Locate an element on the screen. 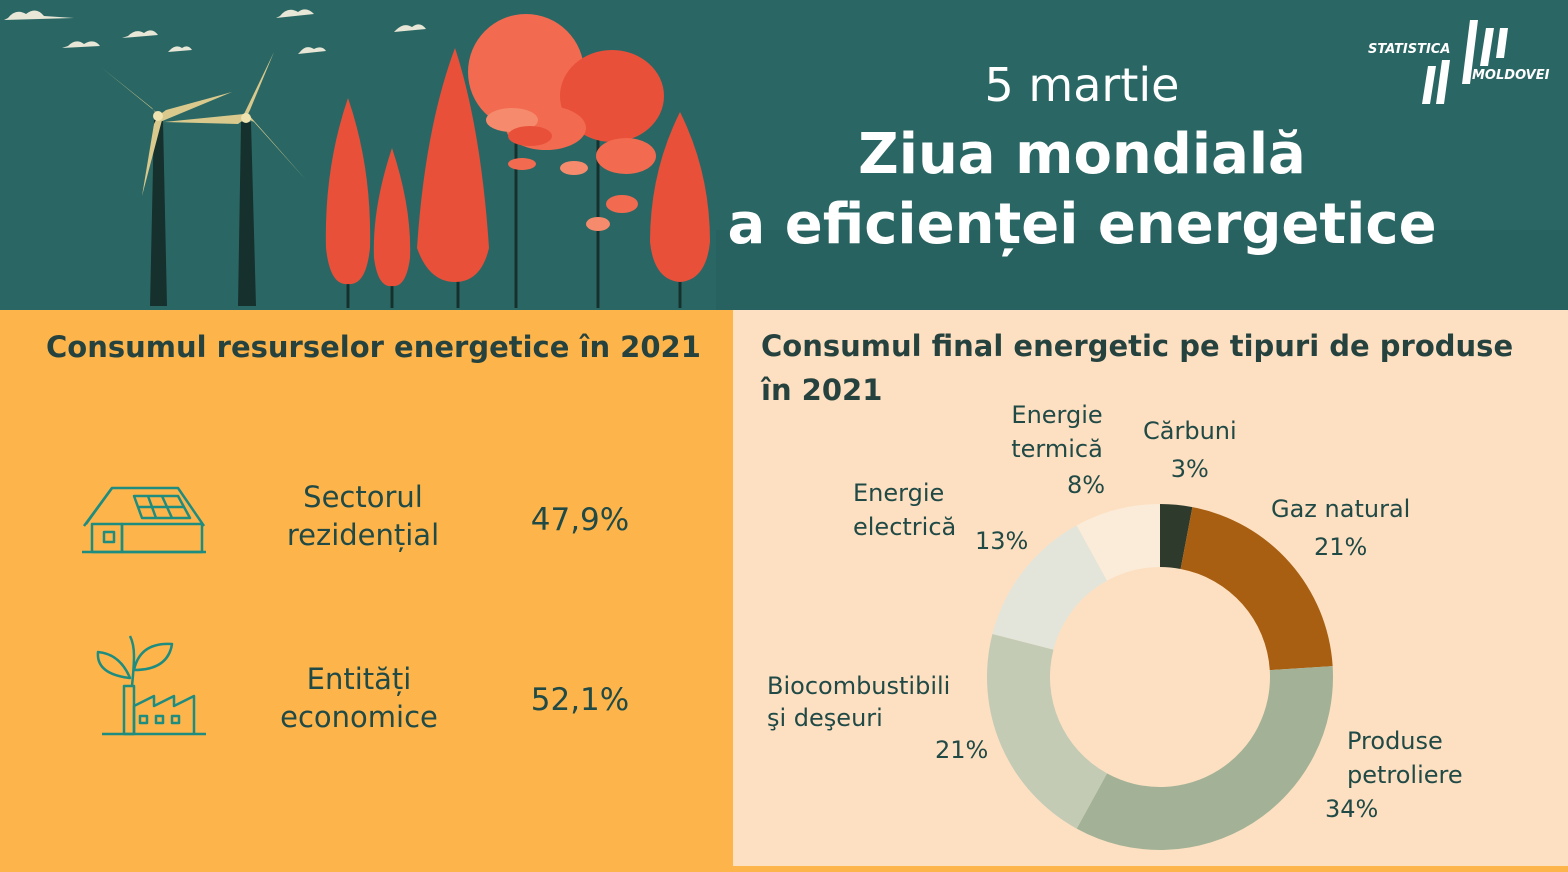 The width and height of the screenshot is (1568, 872). resources-title: Consumul resurselor energetice în 2021 is located at coordinates (373, 347).